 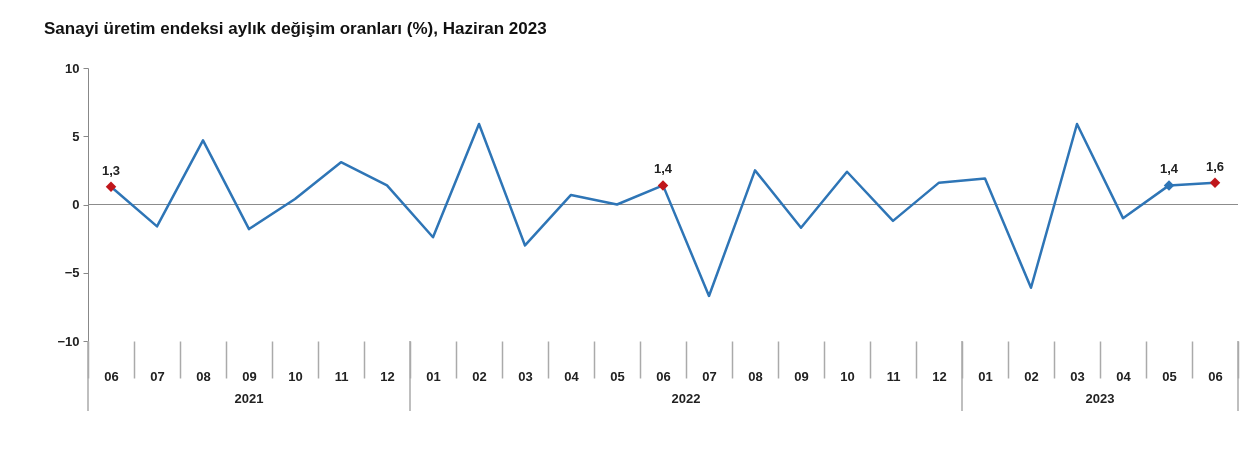 I want to click on chart-title: Sanayi üretim endeksi aylık değişim oranları (%), Haziran 2023, so click(x=295, y=28).